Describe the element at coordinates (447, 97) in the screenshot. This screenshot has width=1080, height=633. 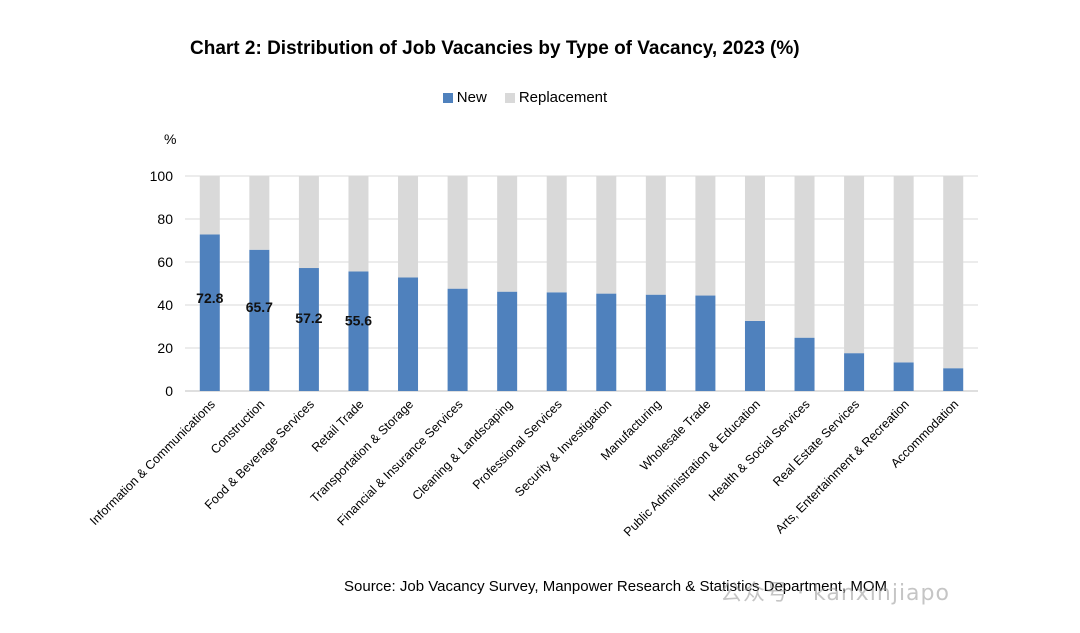
I see `legend-swatch-new` at that location.